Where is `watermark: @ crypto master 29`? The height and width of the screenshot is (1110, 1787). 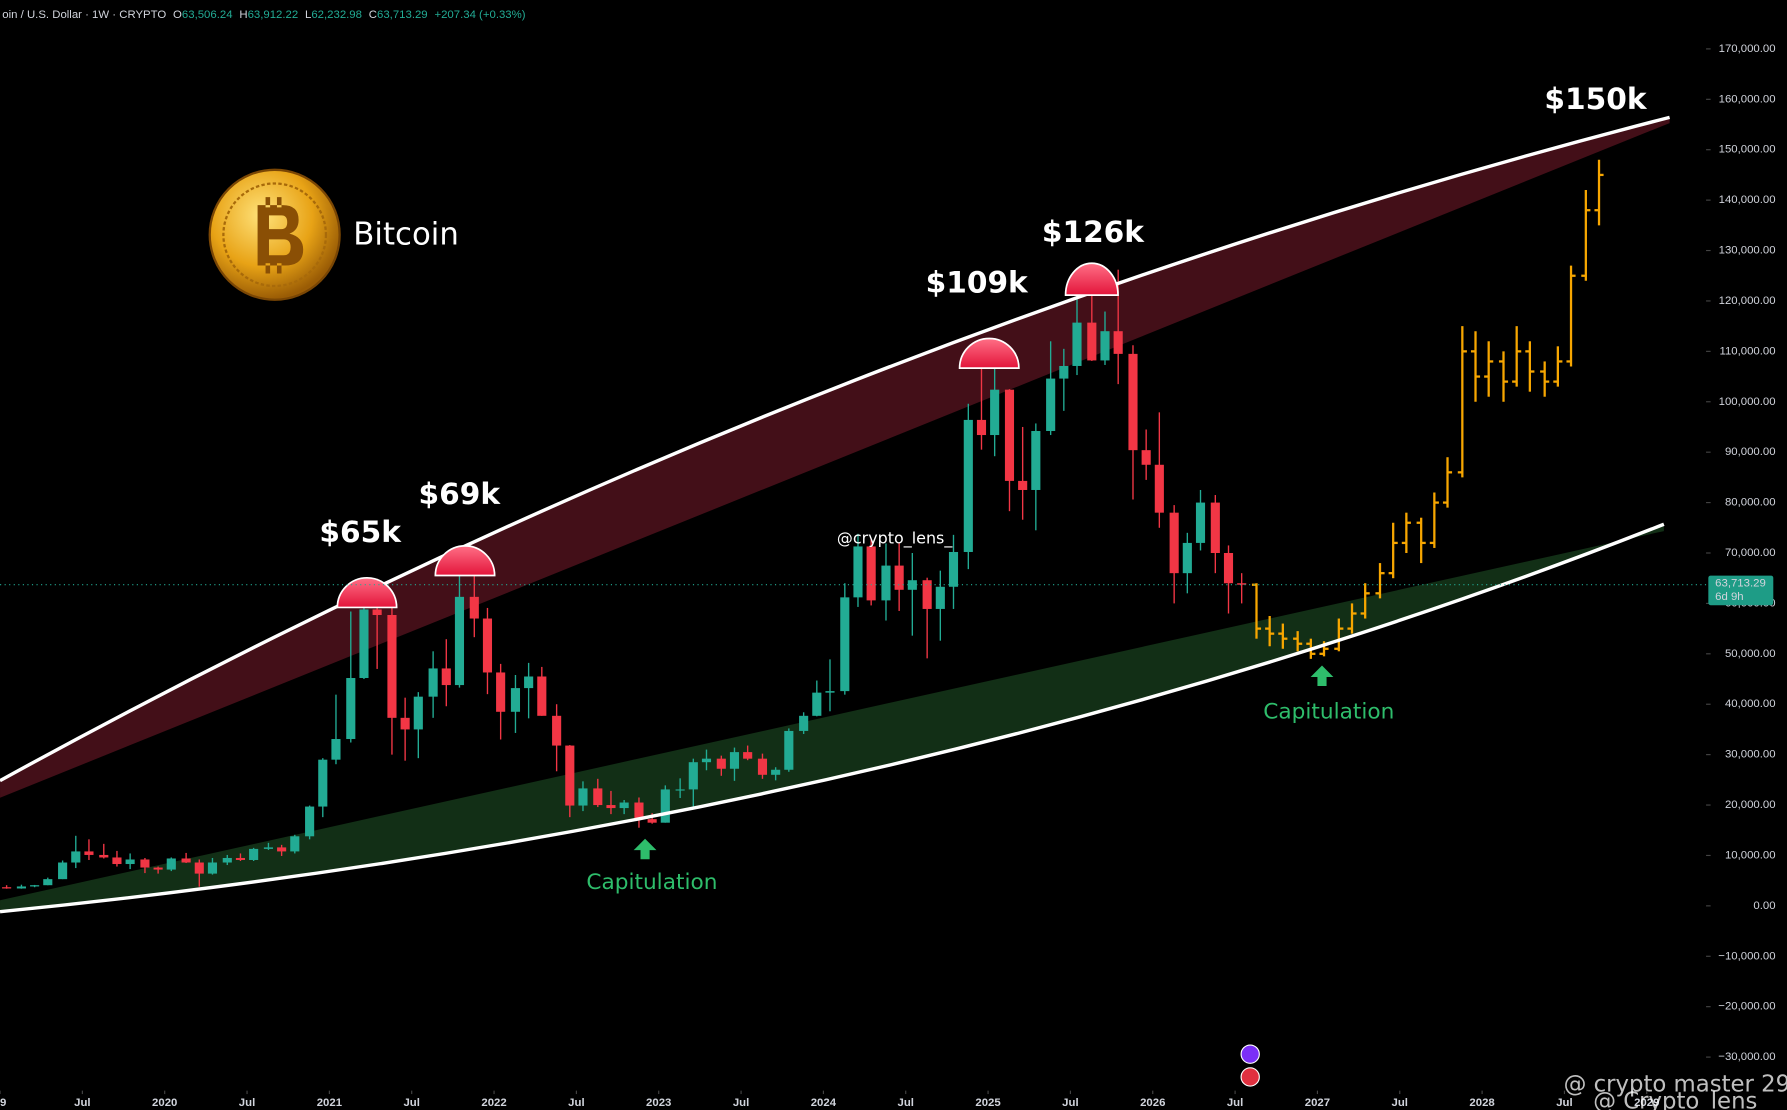
watermark: @ crypto master 29 is located at coordinates (1675, 1084).